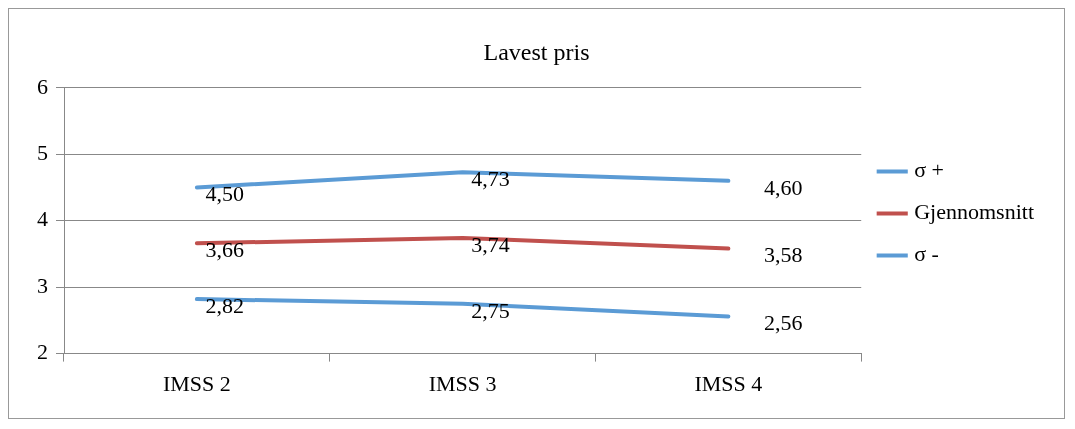  Describe the element at coordinates (42, 285) in the screenshot. I see `y-tick-label: 3` at that location.